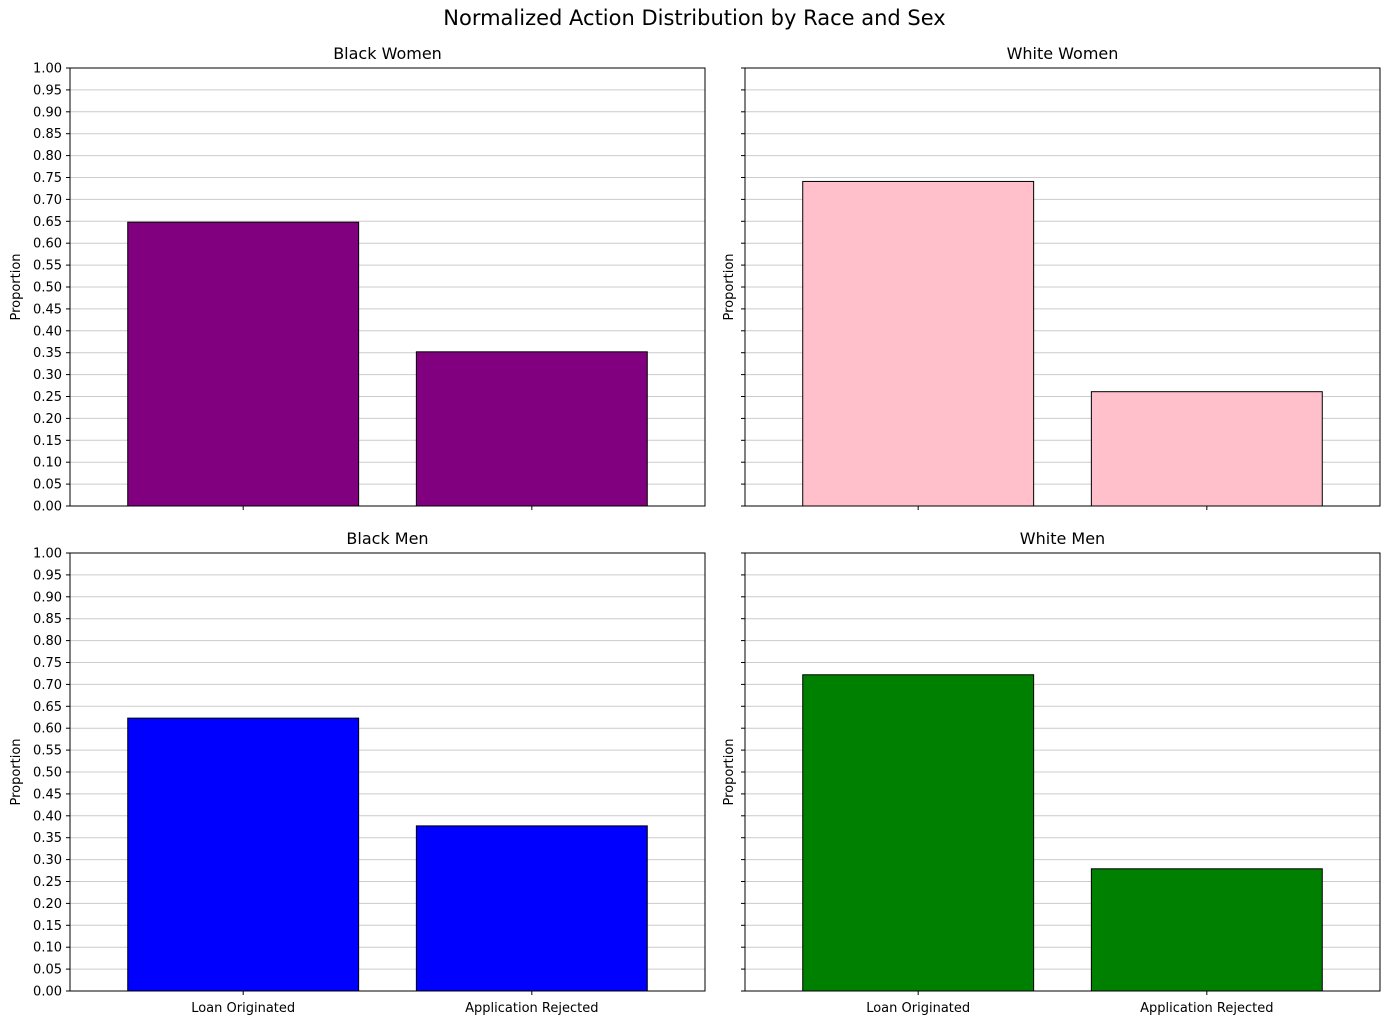 The height and width of the screenshot is (1025, 1389). Describe the element at coordinates (1062, 538) in the screenshot. I see `subplot-title: White Men` at that location.